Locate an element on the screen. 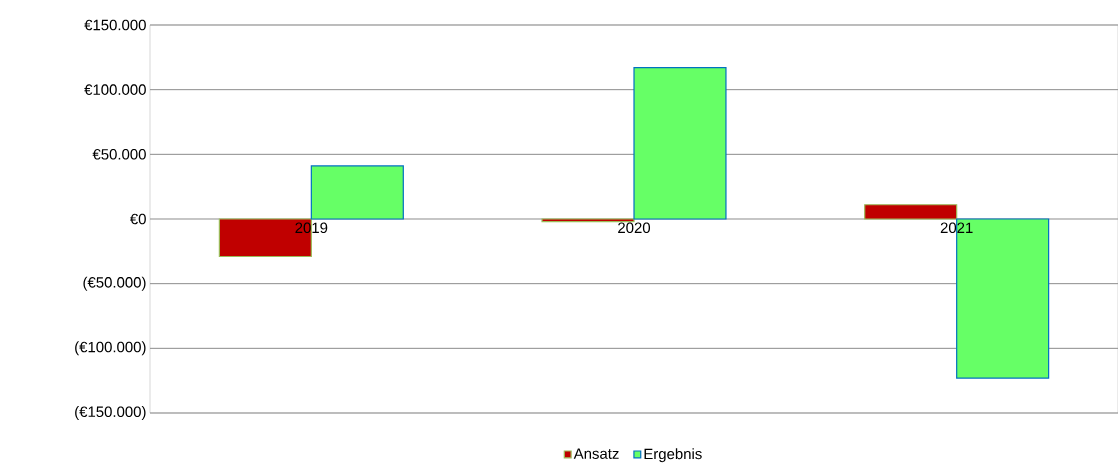 The width and height of the screenshot is (1118, 476). y-tick-label: (€50.000) is located at coordinates (114, 283).